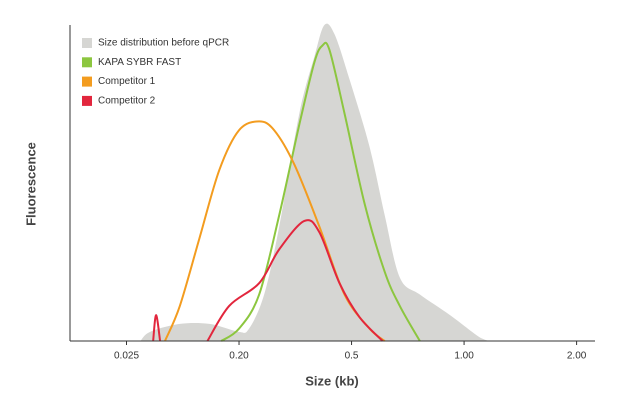 The height and width of the screenshot is (400, 620). I want to click on y-axis-title: Fluorescence, so click(30, 184).